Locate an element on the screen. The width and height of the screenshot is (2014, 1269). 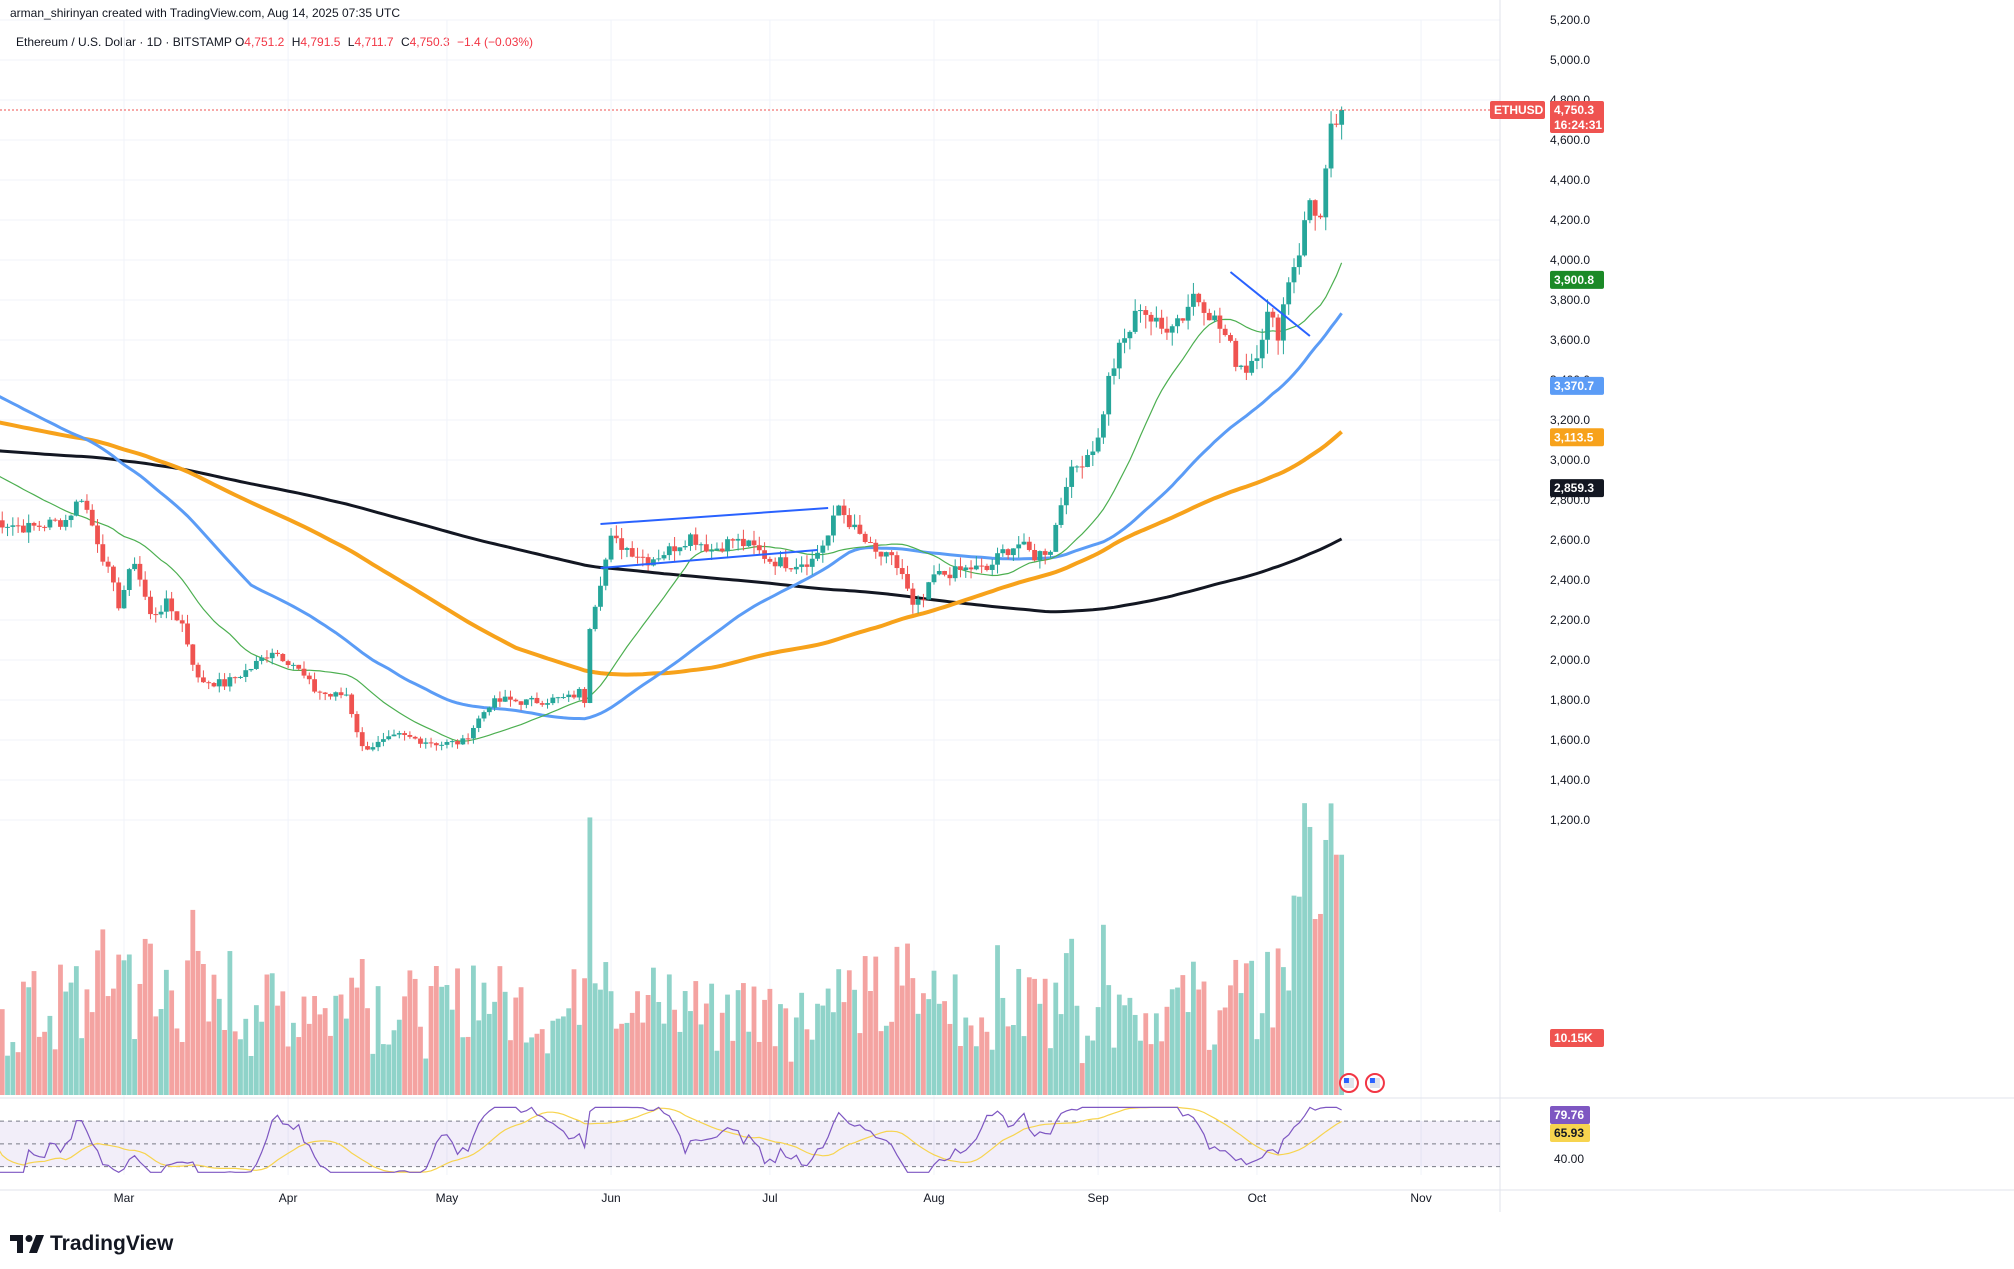
price-tick-label: 5,200.0 is located at coordinates (1570, 20).